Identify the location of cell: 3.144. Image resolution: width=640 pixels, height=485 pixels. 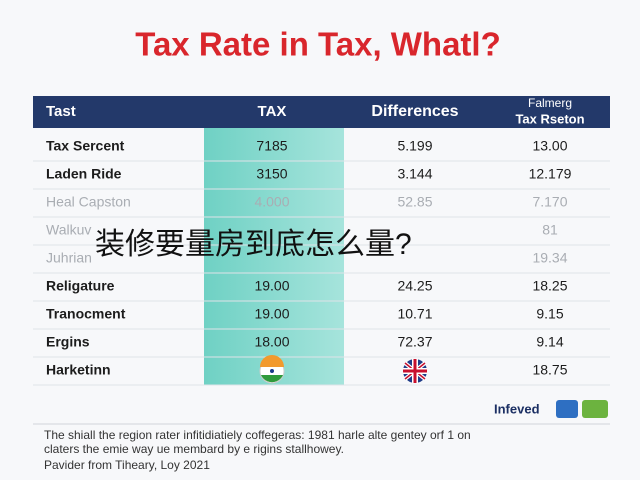
(414, 174).